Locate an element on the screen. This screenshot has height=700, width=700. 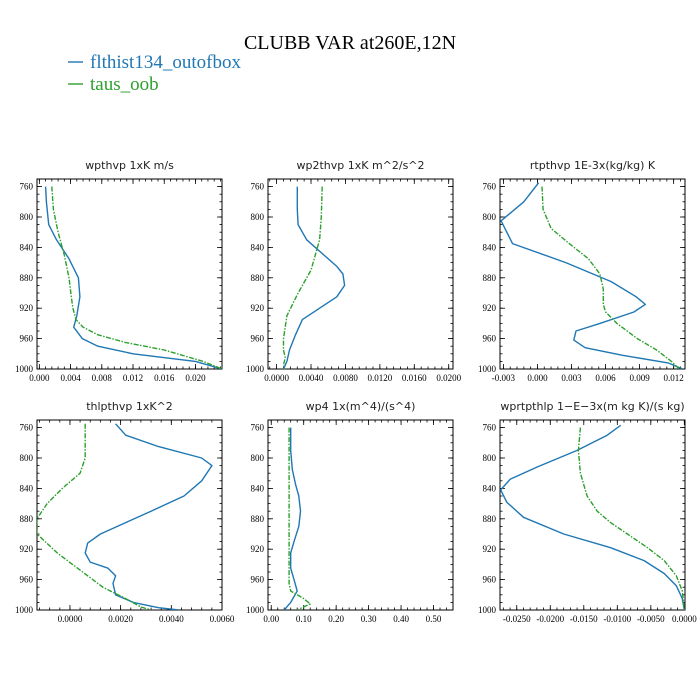
x-tick-label: 0.0020 is located at coordinates (120, 619).